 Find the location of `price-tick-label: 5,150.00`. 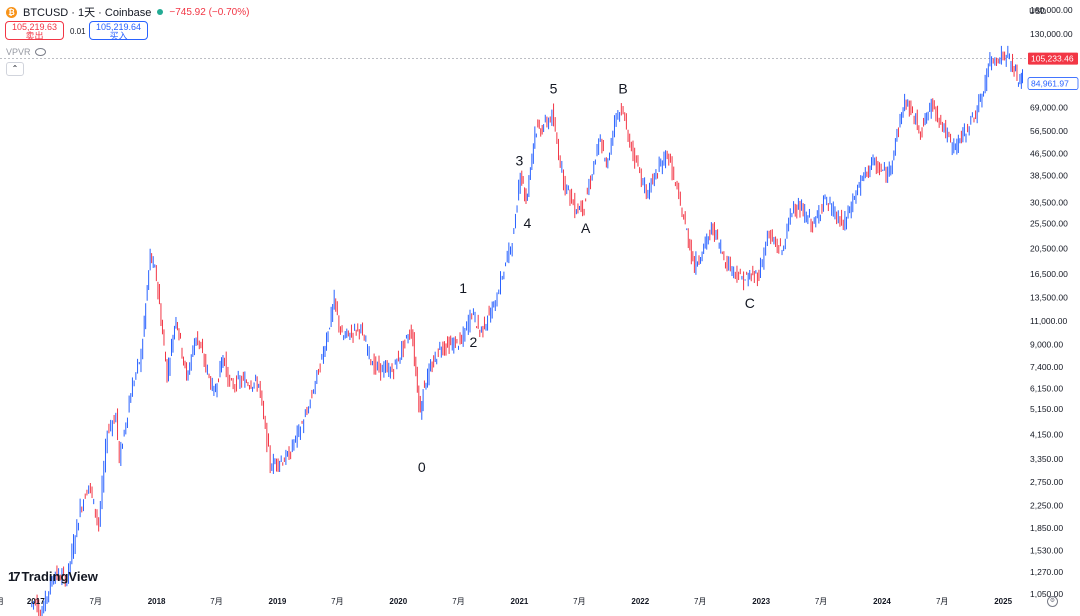

price-tick-label: 5,150.00 is located at coordinates (1046, 409).